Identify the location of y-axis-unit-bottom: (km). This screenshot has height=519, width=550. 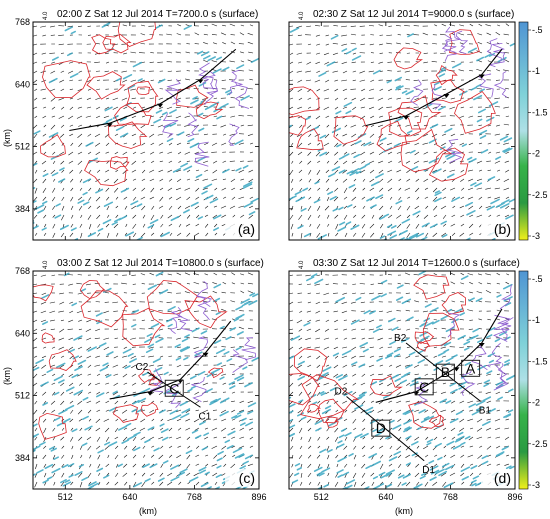
(7, 376).